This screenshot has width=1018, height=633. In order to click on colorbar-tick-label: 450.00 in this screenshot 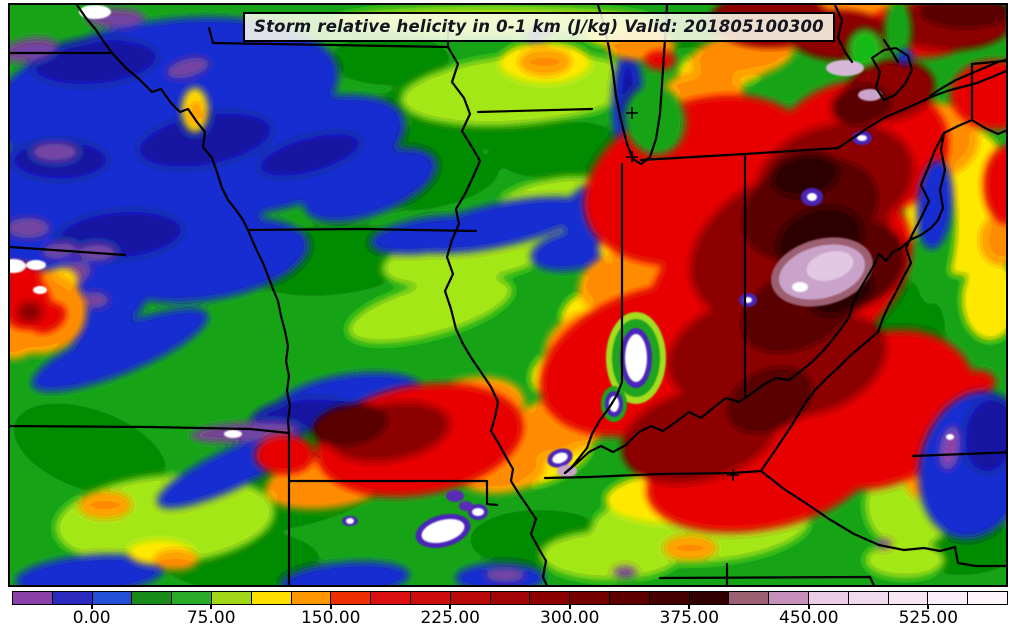, I will do `click(809, 618)`.